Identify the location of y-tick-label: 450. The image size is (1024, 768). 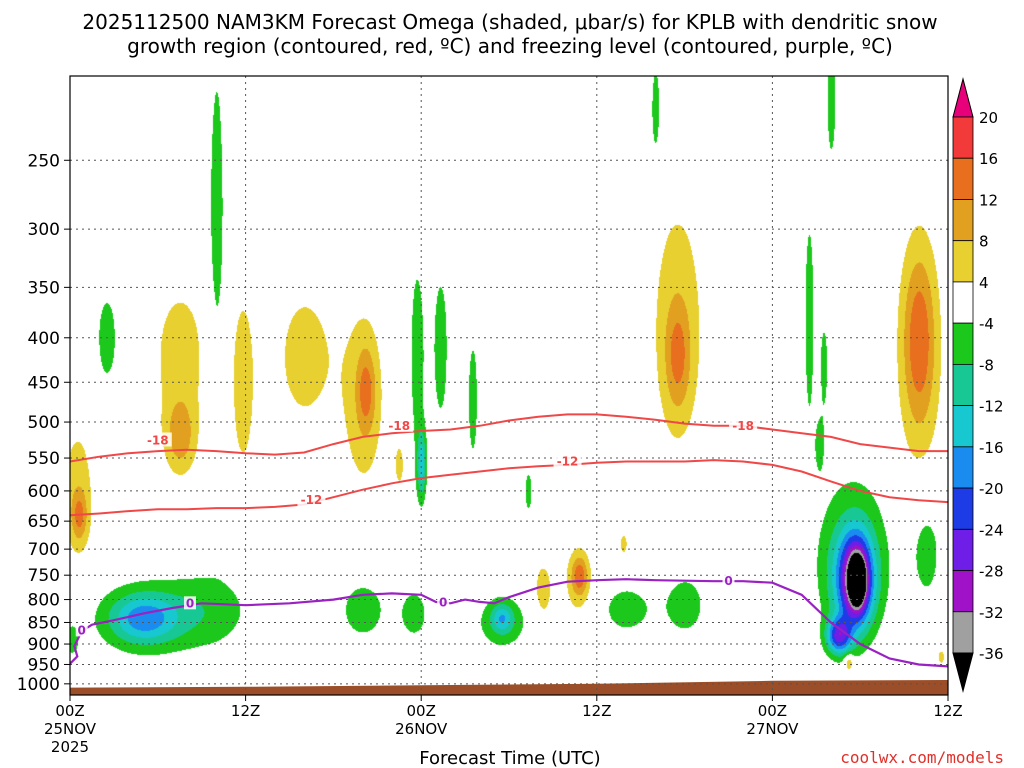
(44, 383).